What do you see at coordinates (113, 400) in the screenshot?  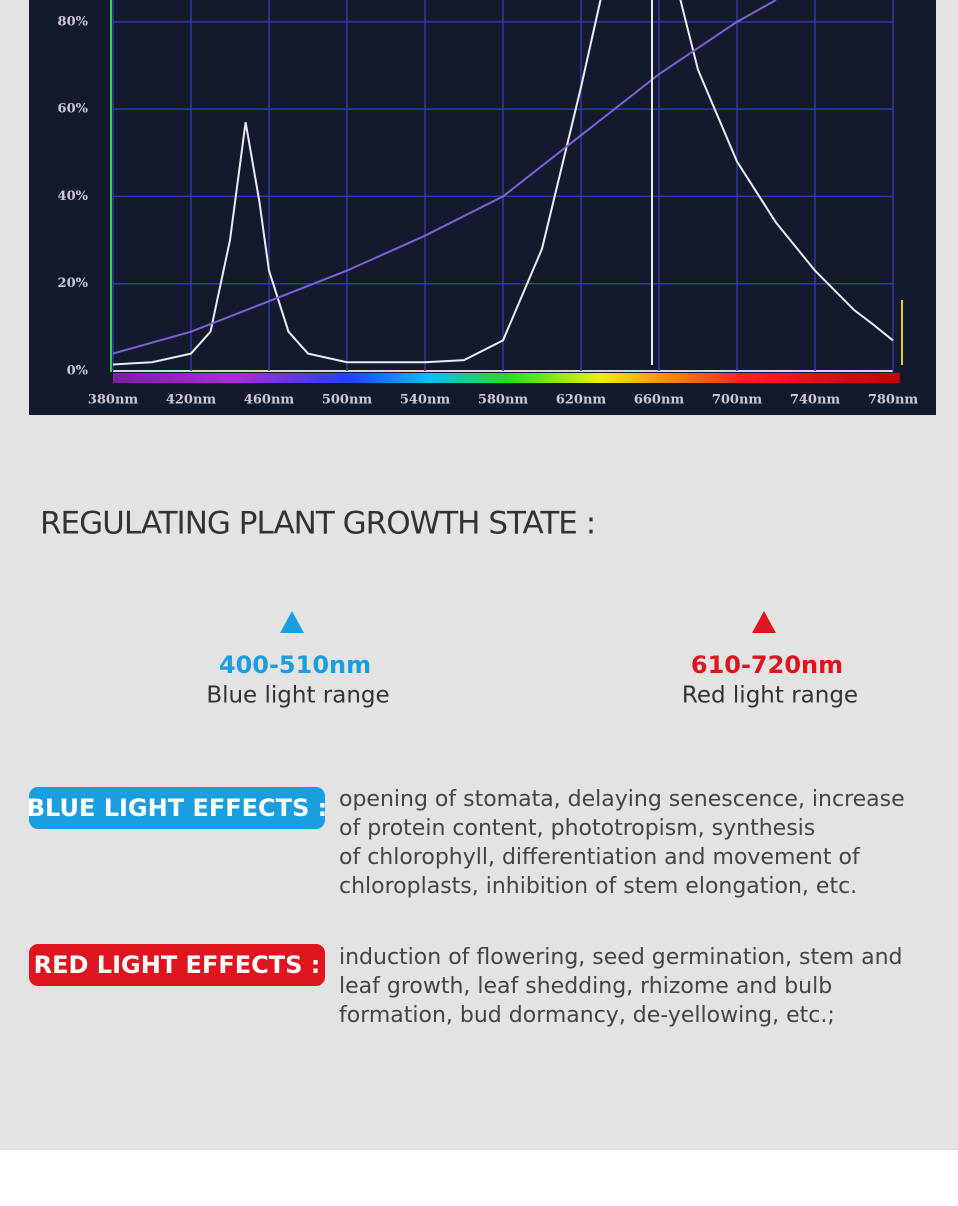 I see `x-tick-label: 380nm` at bounding box center [113, 400].